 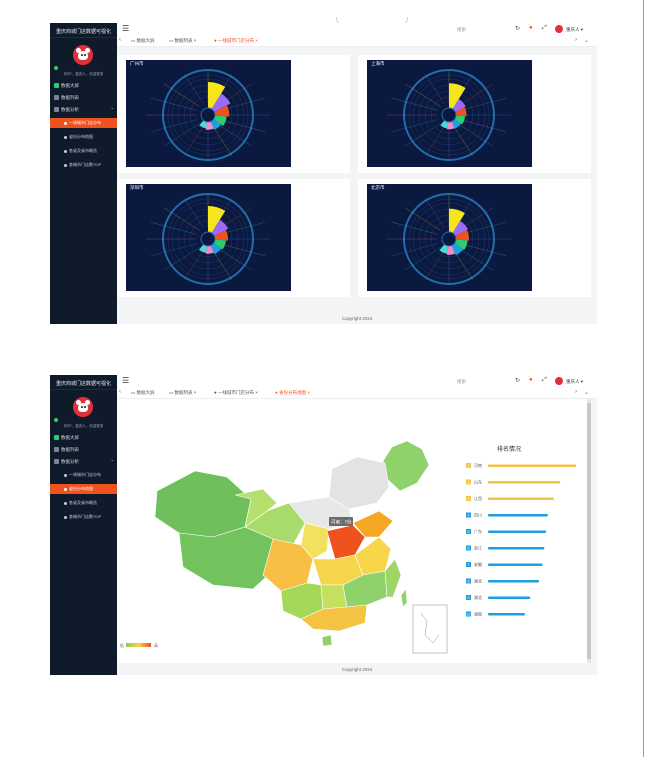 I want to click on tab-bar: ‹ ▭ 数据大屏 ▭ 数据列表 × ● 一线城市门店分布 × › ⌄, so click(x=357, y=41).